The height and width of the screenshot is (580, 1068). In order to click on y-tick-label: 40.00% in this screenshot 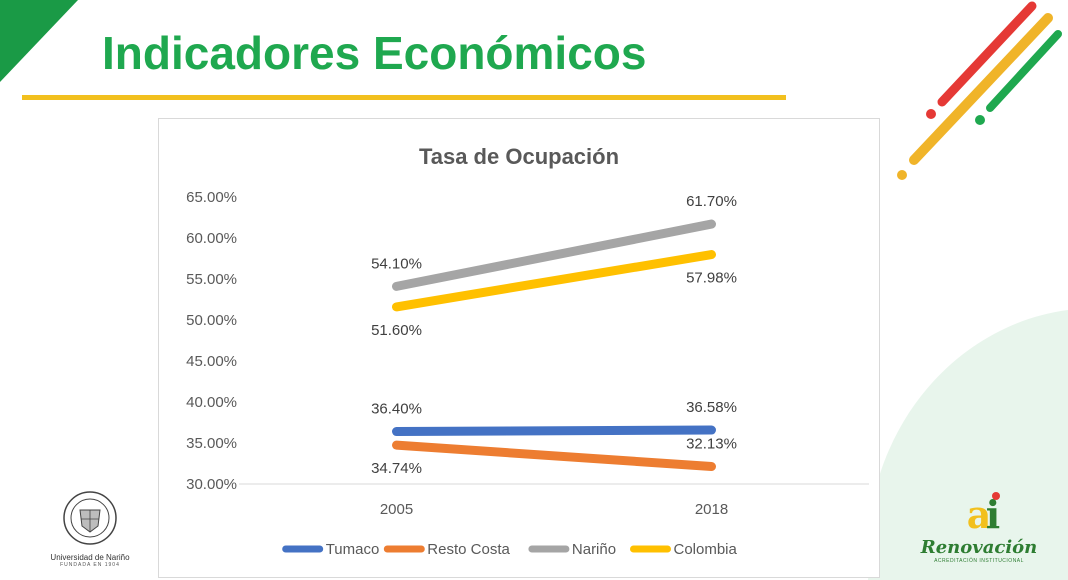, I will do `click(211, 402)`.